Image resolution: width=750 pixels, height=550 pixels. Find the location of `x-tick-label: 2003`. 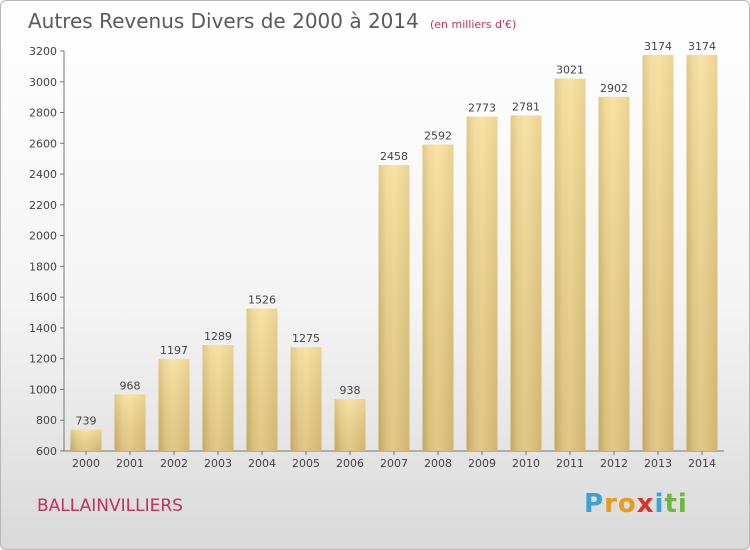

x-tick-label: 2003 is located at coordinates (218, 463).